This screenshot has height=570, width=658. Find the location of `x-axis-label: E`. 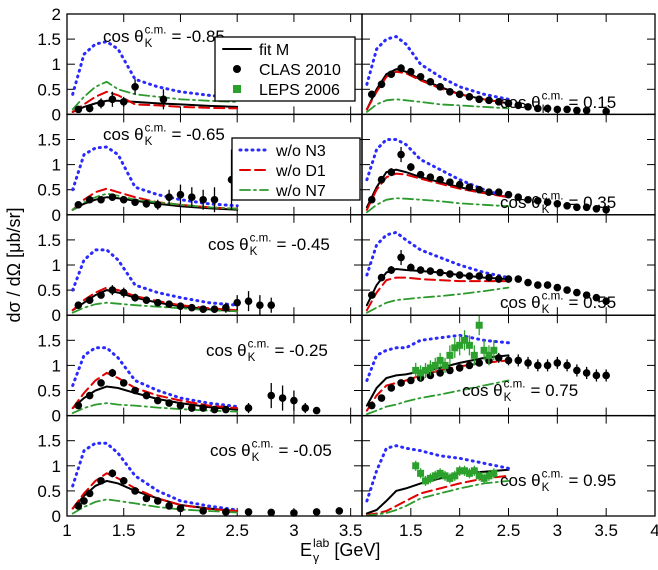

x-axis-label: E is located at coordinates (306, 550).